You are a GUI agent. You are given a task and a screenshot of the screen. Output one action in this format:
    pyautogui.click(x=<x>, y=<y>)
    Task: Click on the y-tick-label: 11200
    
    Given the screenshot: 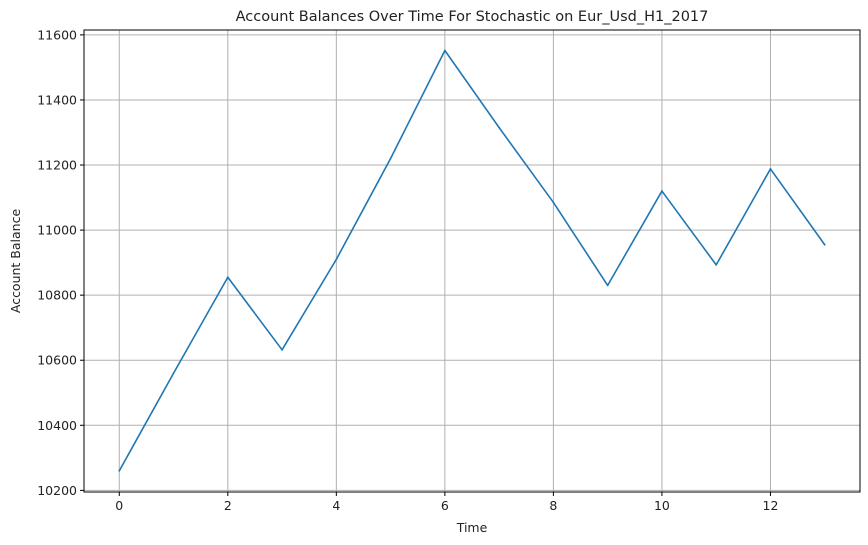 What is the action you would take?
    pyautogui.click(x=57, y=165)
    